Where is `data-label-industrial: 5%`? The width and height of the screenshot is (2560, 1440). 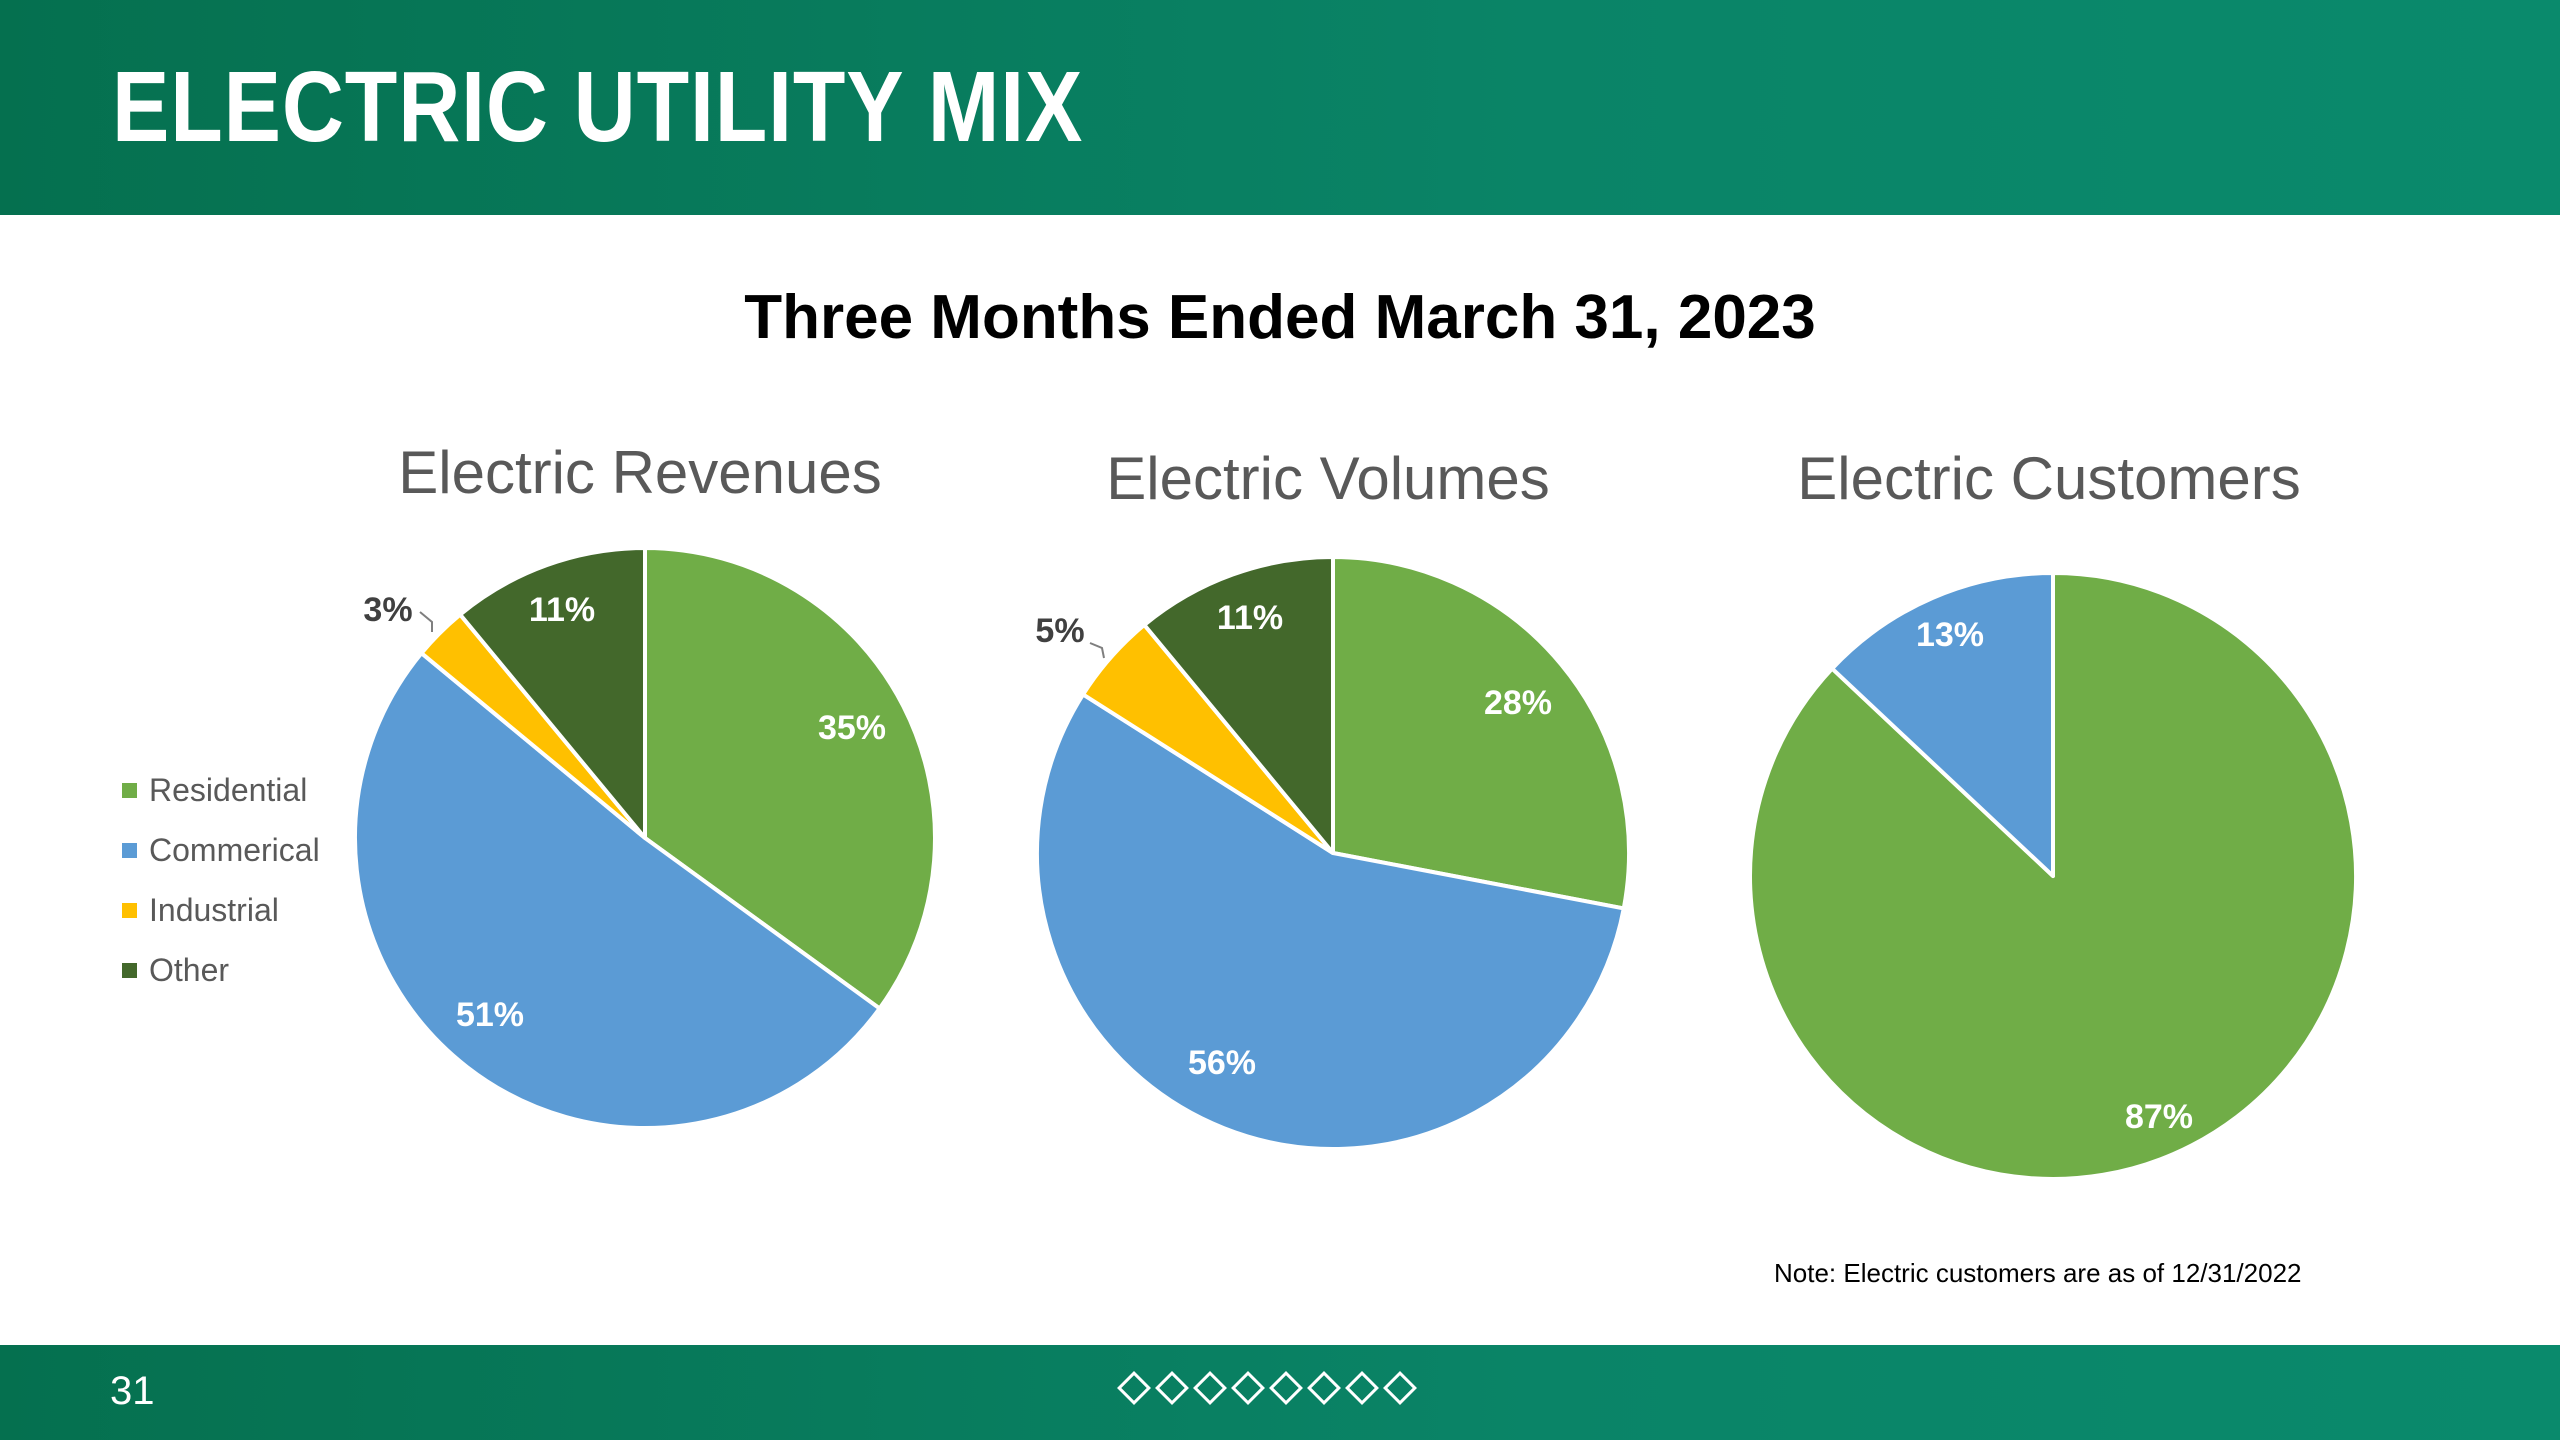
data-label-industrial: 5% is located at coordinates (1059, 631).